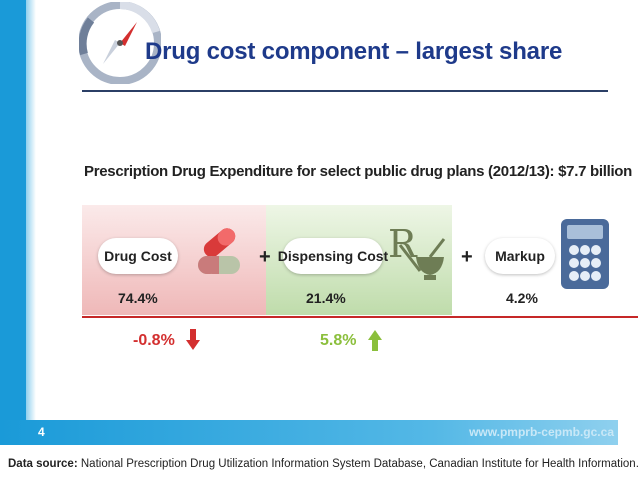  What do you see at coordinates (309, 432) in the screenshot?
I see `footer-bar` at bounding box center [309, 432].